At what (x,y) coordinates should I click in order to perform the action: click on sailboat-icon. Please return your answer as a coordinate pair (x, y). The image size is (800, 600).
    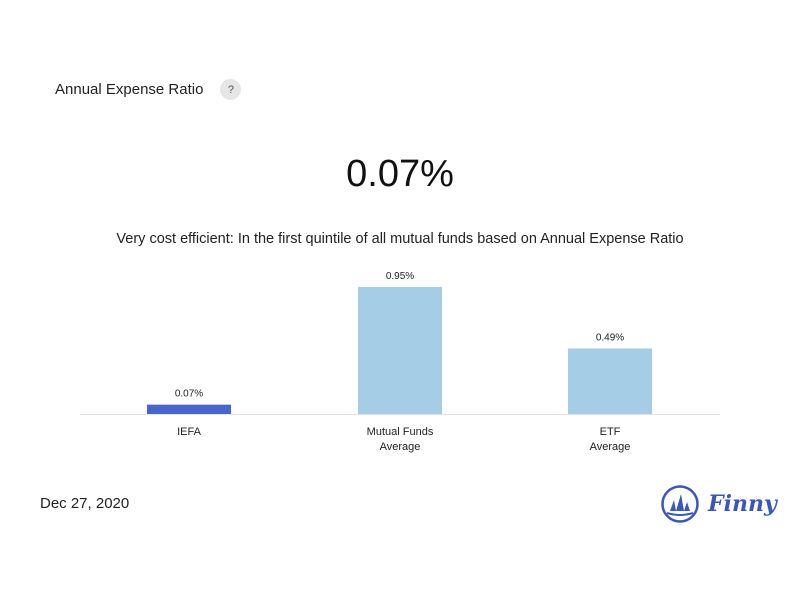
    Looking at the image, I should click on (680, 504).